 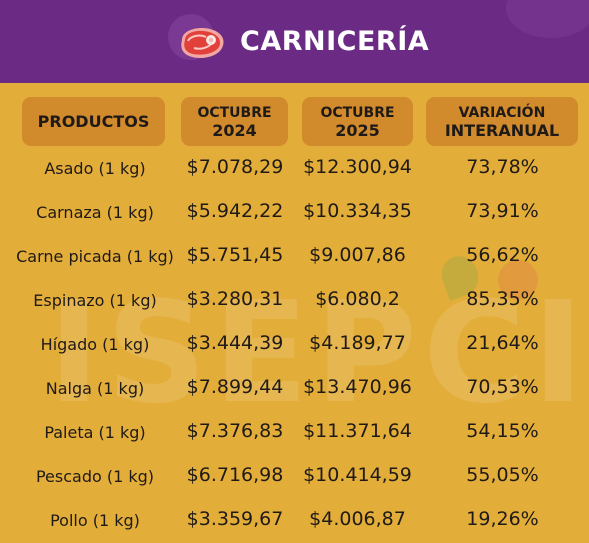 I want to click on price-october-2024: $5.751,45, so click(x=235, y=255).